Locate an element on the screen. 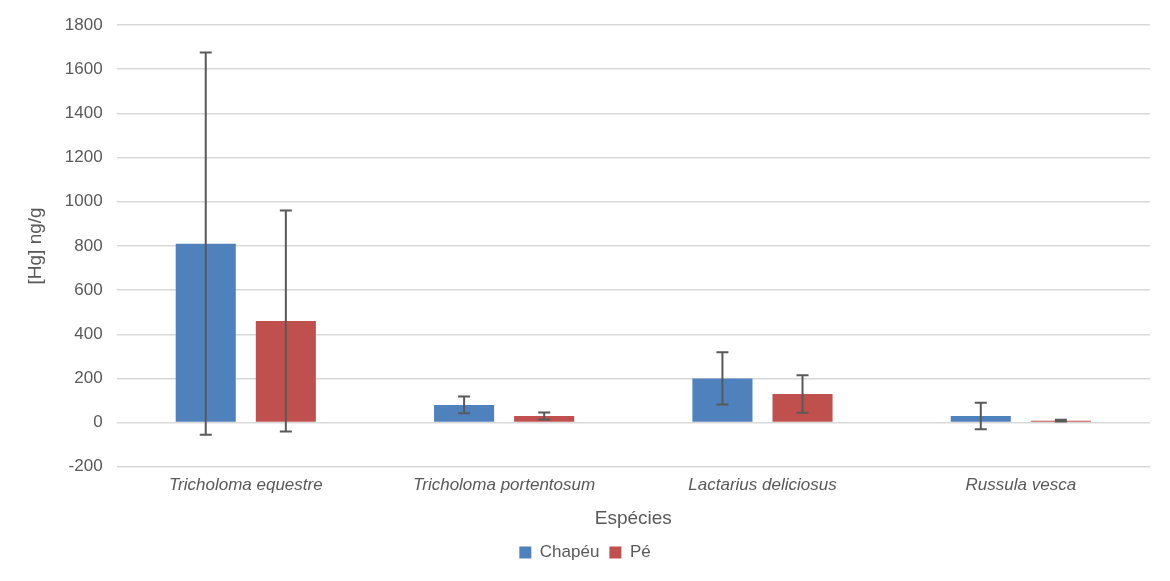 Image resolution: width=1170 pixels, height=581 pixels. legend-label: Chapéu is located at coordinates (569, 552).